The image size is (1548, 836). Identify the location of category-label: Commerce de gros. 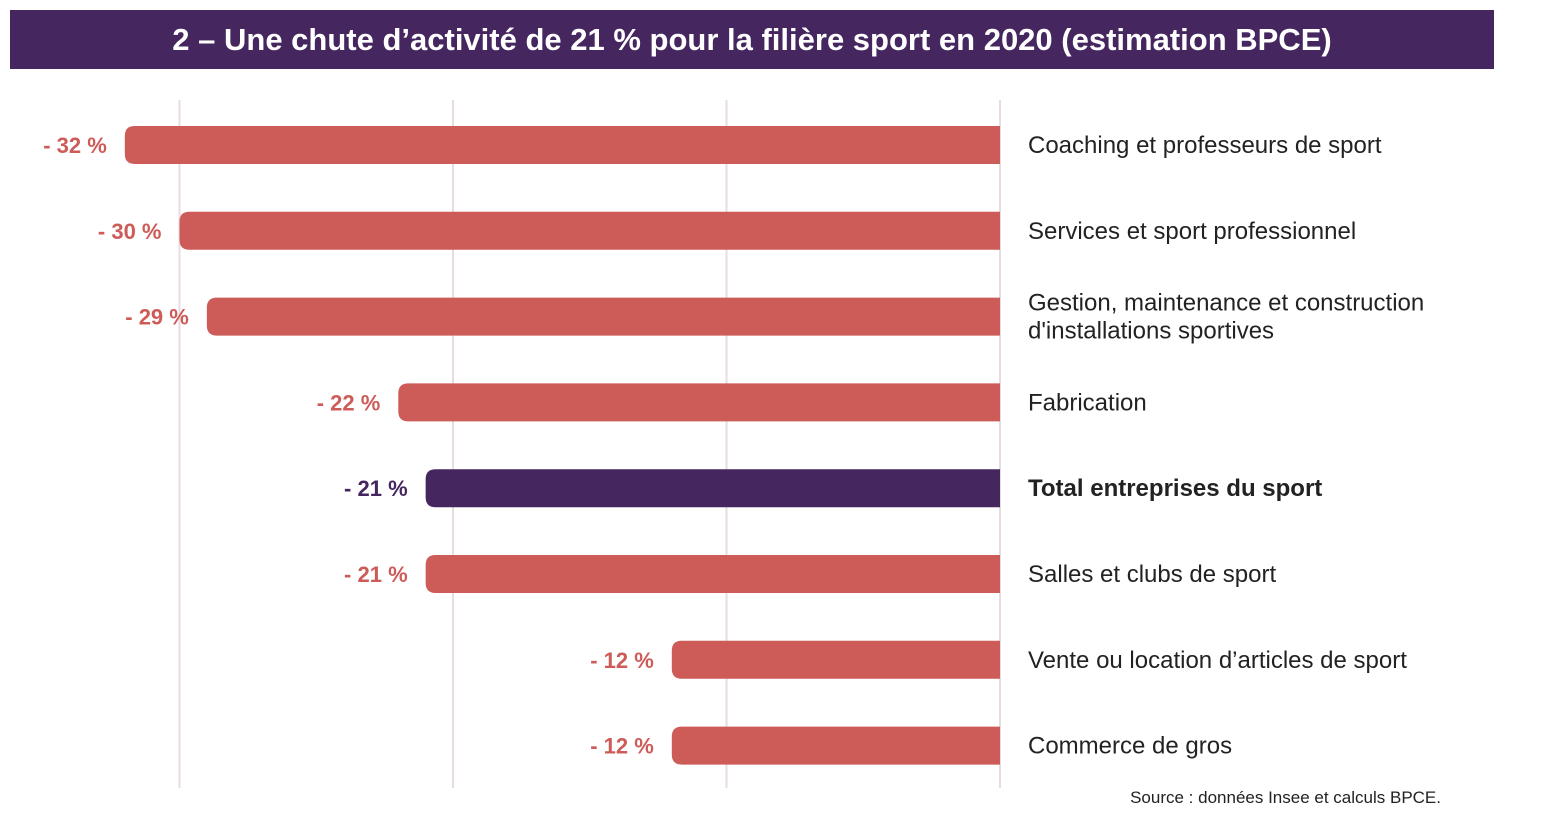
(1130, 746).